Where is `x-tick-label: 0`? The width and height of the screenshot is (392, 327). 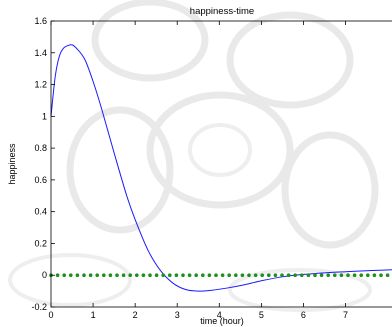 x-tick-label: 0 is located at coordinates (50, 315).